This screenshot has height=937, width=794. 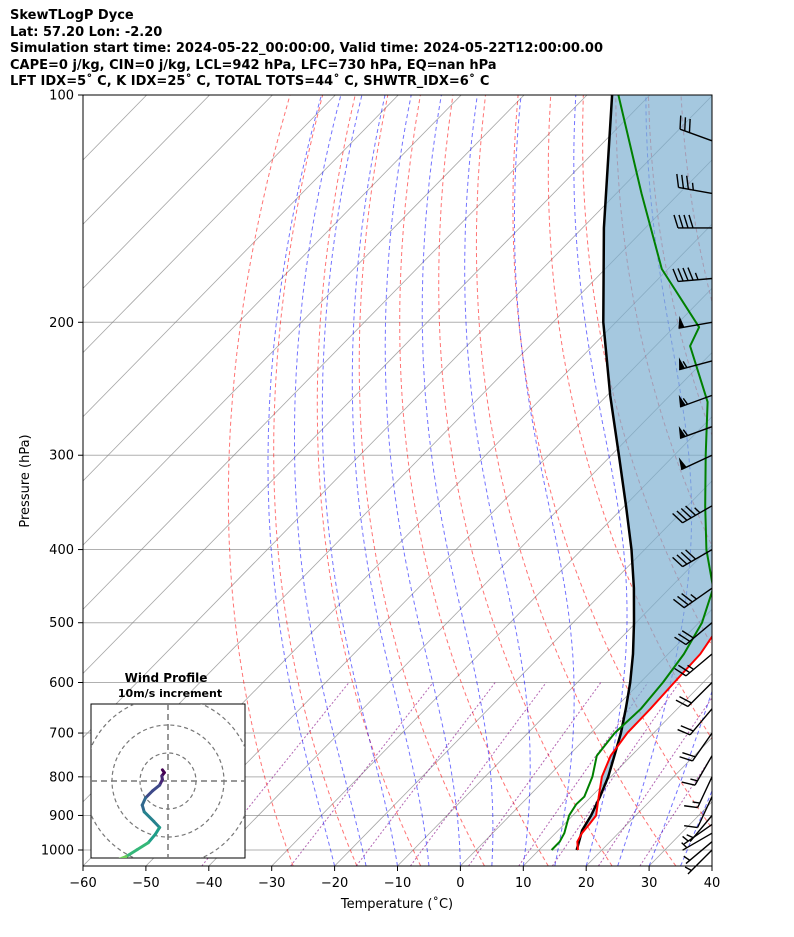 I want to click on x-tick-label: −60, so click(x=82, y=883).